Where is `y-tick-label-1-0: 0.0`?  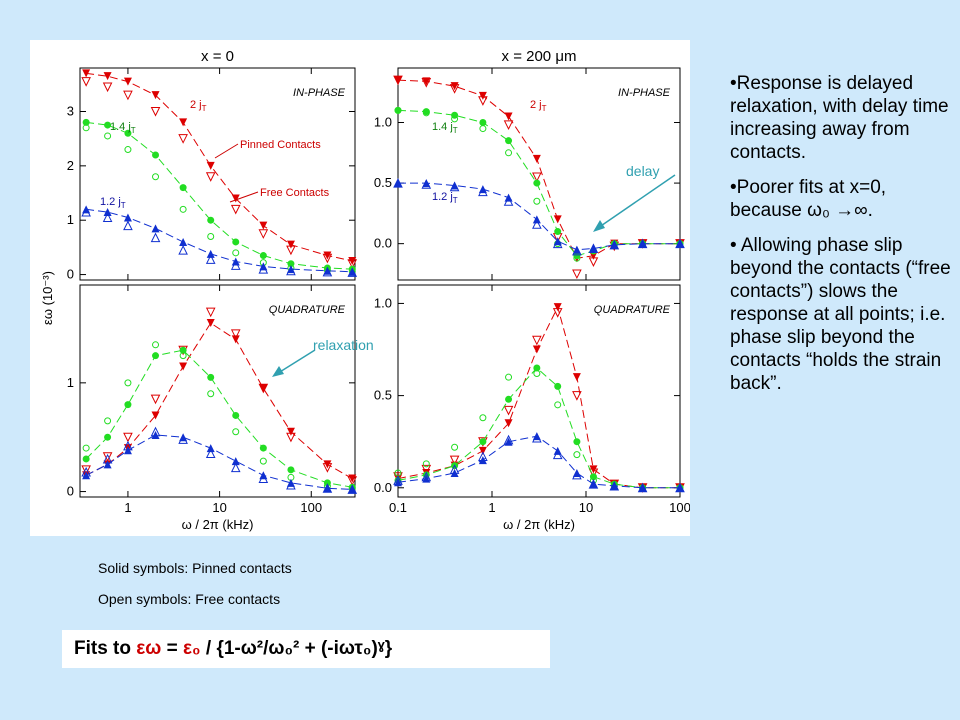 y-tick-label-1-0: 0.0 is located at coordinates (383, 243).